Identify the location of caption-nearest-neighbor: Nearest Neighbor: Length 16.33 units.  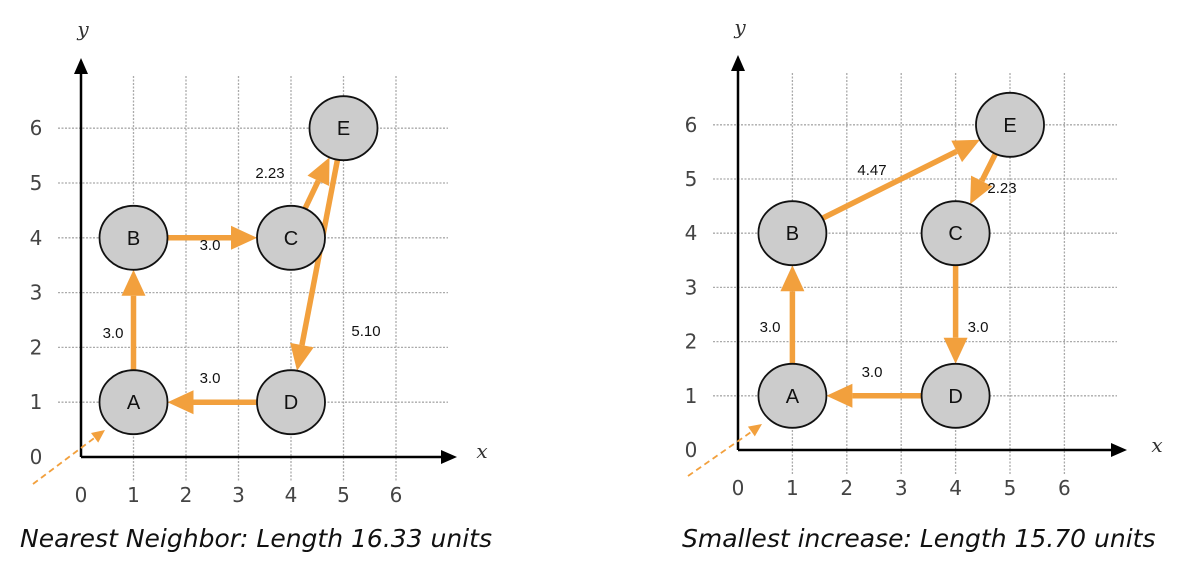
(256, 538).